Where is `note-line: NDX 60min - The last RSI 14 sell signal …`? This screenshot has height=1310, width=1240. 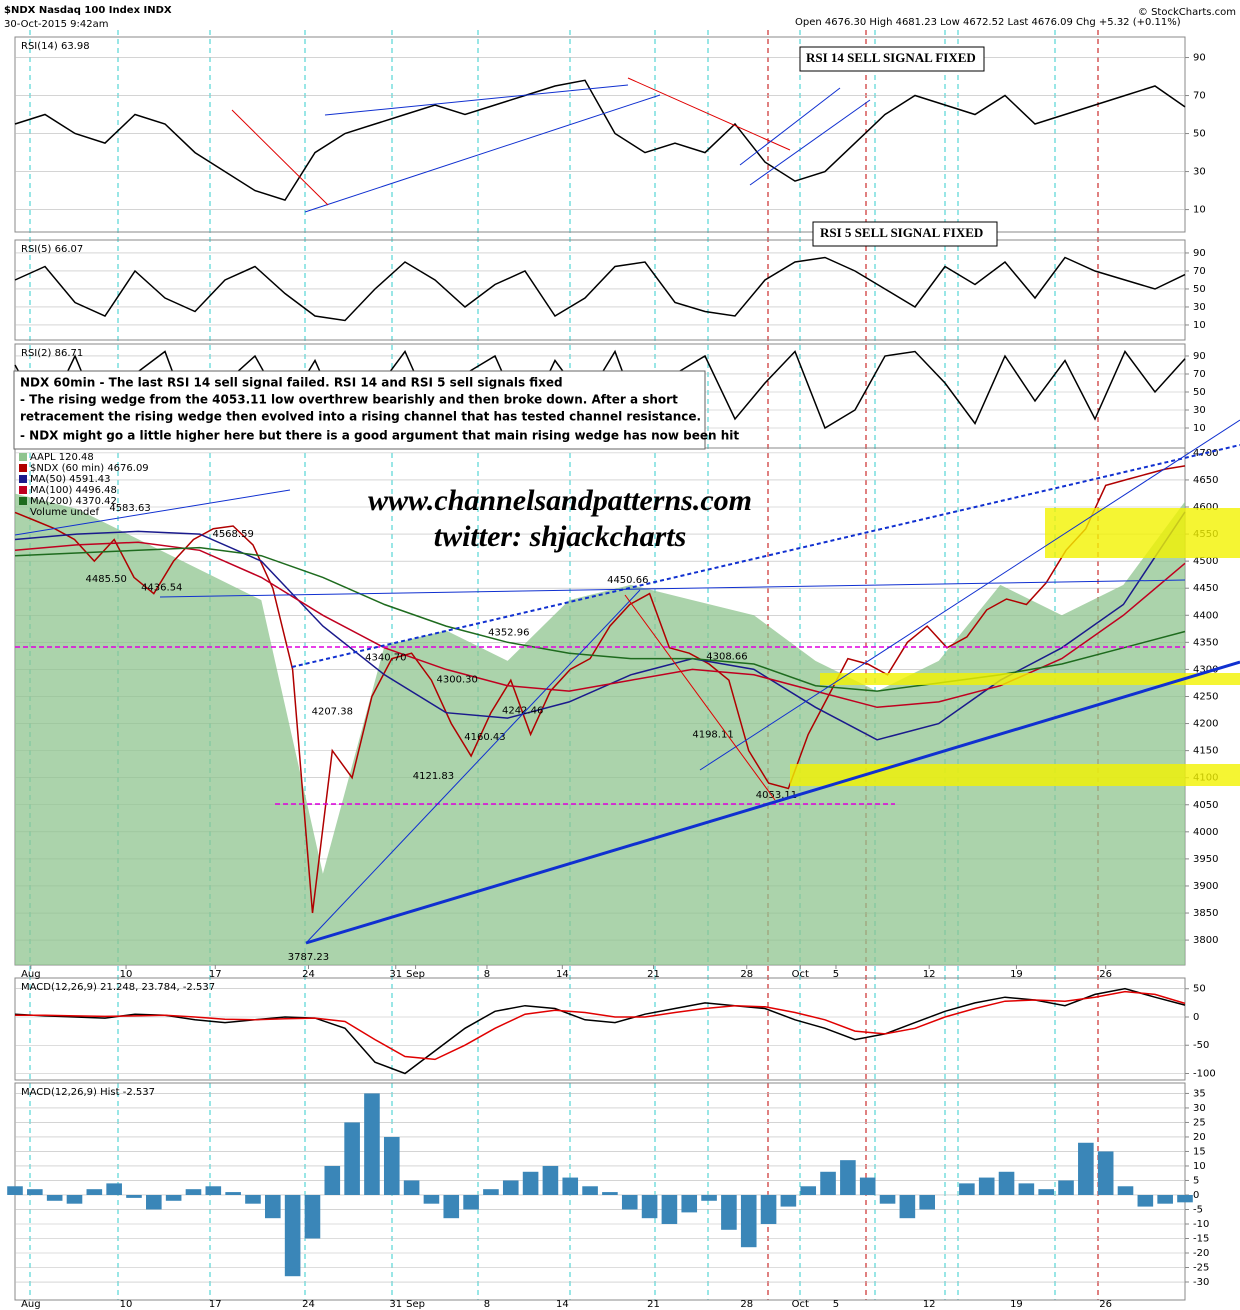
note-line: NDX 60min - The last RSI 14 sell signal … is located at coordinates (291, 383).